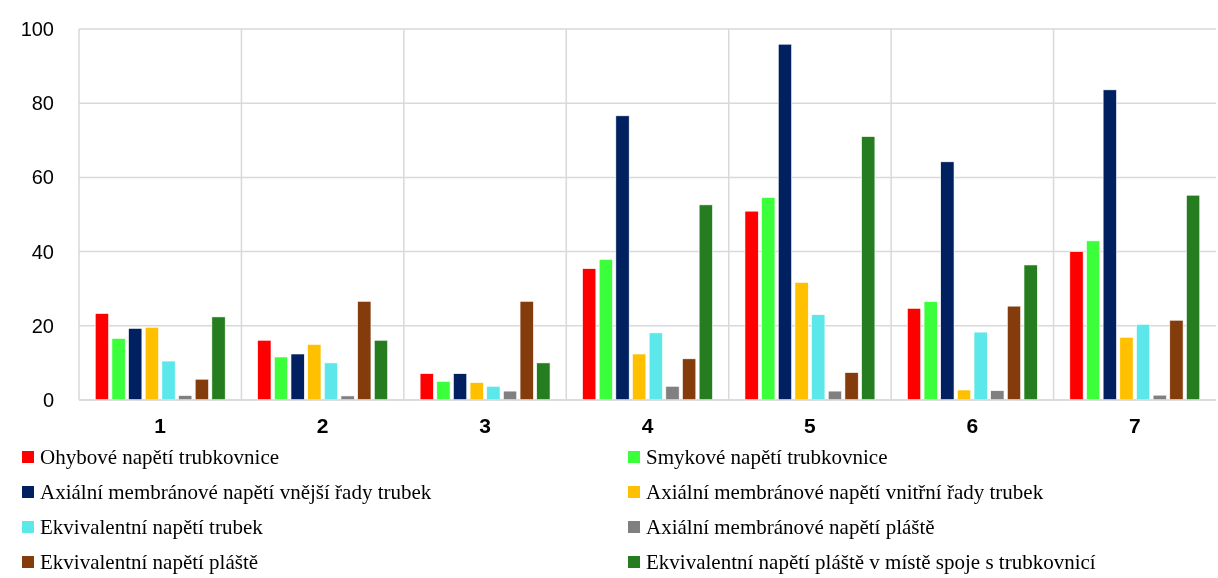 This screenshot has height=578, width=1218. What do you see at coordinates (767, 457) in the screenshot?
I see `legend-label: Smykové napětí trubkovnice` at bounding box center [767, 457].